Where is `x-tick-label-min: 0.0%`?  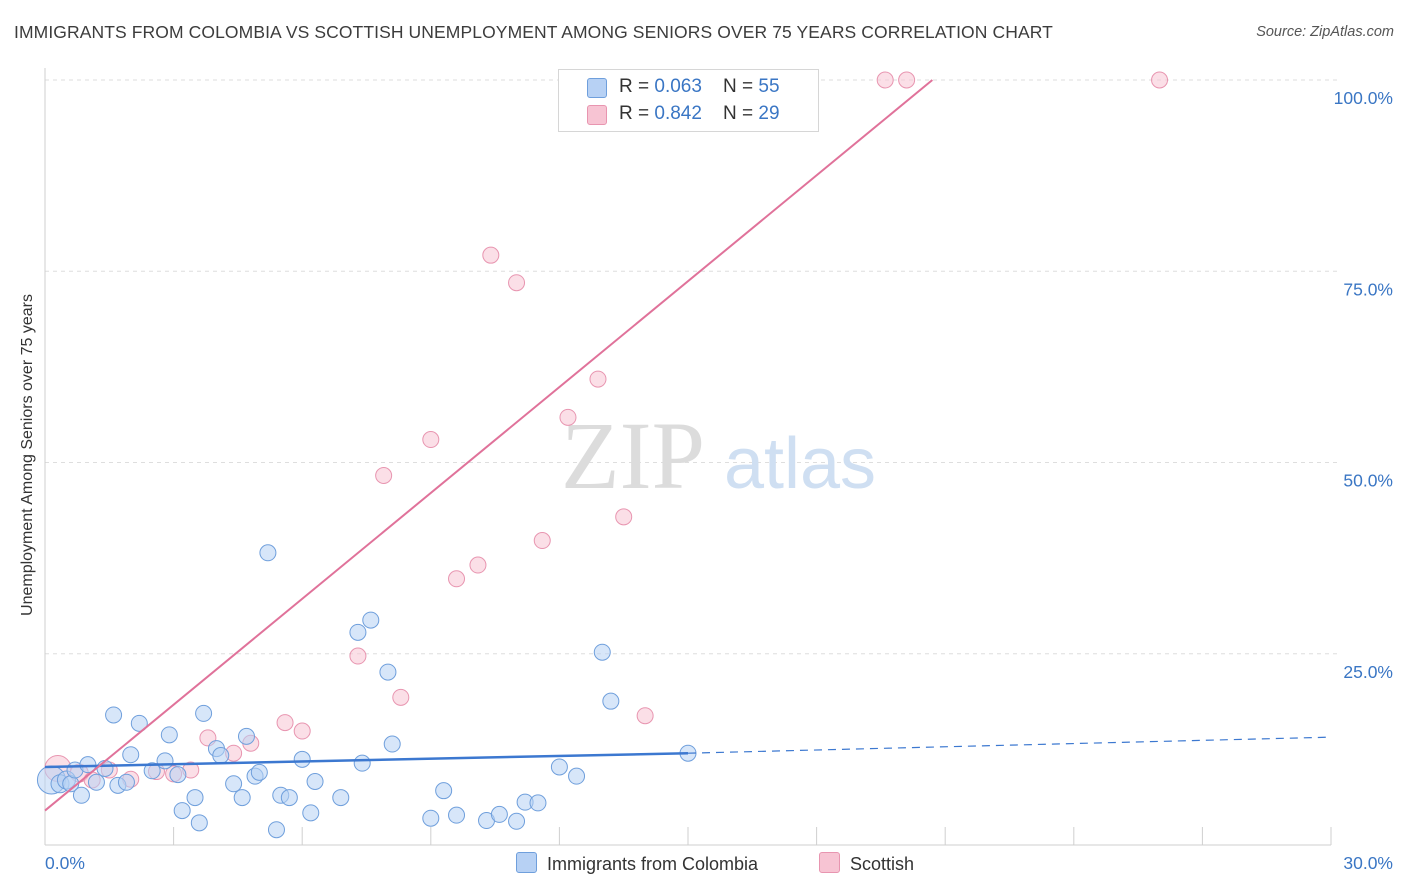
x-tick-label-min: 0.0% is located at coordinates (65, 863).